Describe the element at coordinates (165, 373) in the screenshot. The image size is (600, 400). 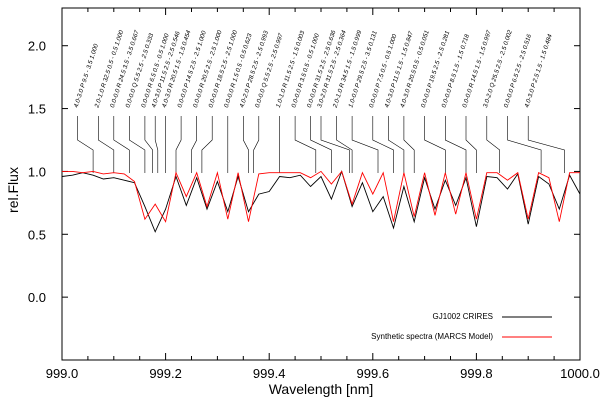
I see `x-tick-label: 999.2` at that location.